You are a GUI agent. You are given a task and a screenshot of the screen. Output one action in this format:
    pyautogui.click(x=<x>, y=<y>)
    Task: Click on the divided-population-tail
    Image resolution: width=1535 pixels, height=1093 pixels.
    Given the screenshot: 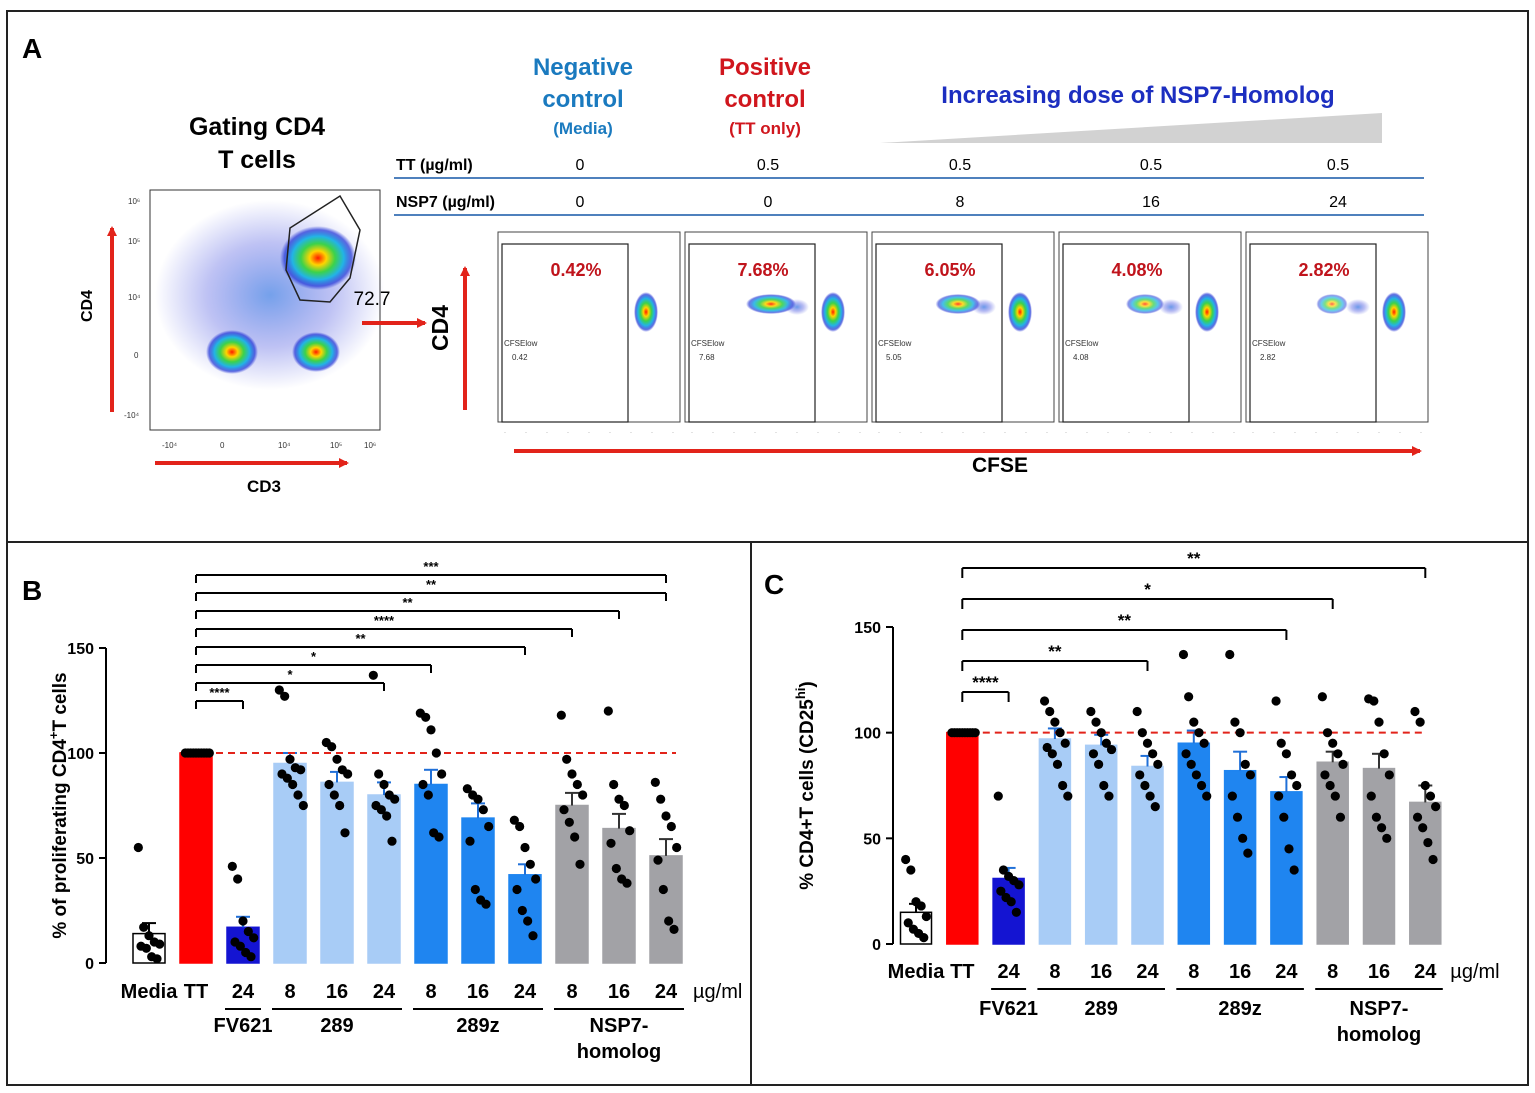 What is the action you would take?
    pyautogui.click(x=797, y=307)
    